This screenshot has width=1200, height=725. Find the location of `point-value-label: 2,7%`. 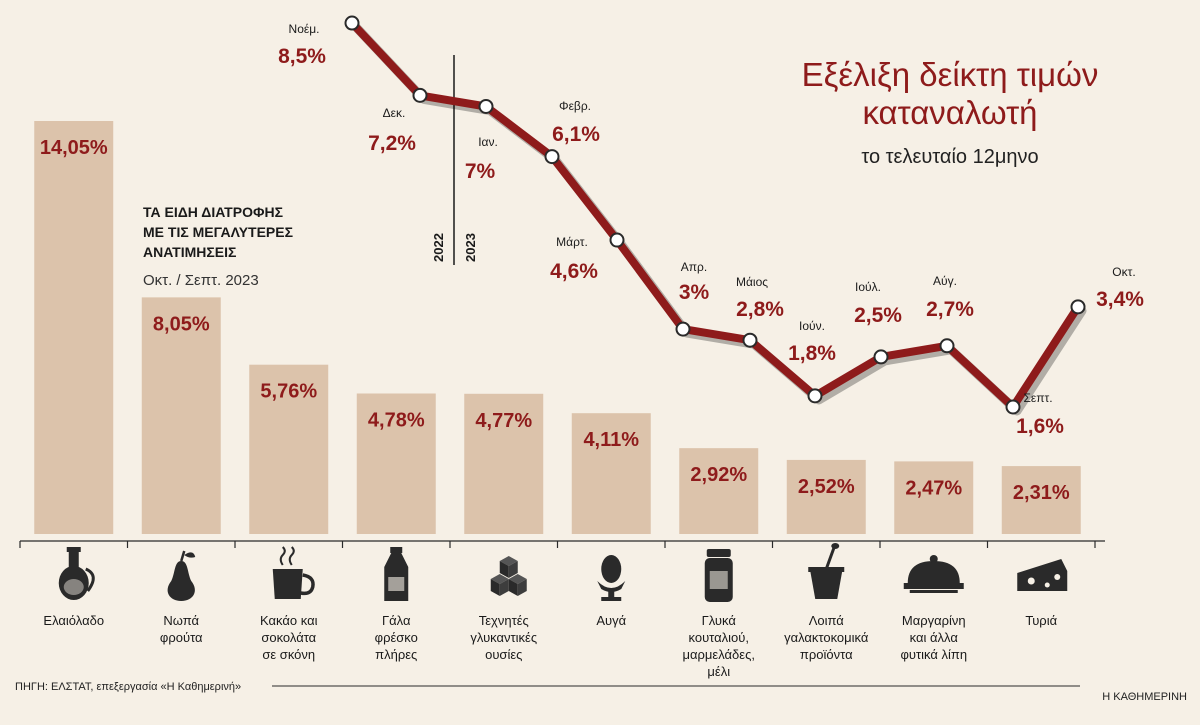

point-value-label: 2,7% is located at coordinates (950, 309).